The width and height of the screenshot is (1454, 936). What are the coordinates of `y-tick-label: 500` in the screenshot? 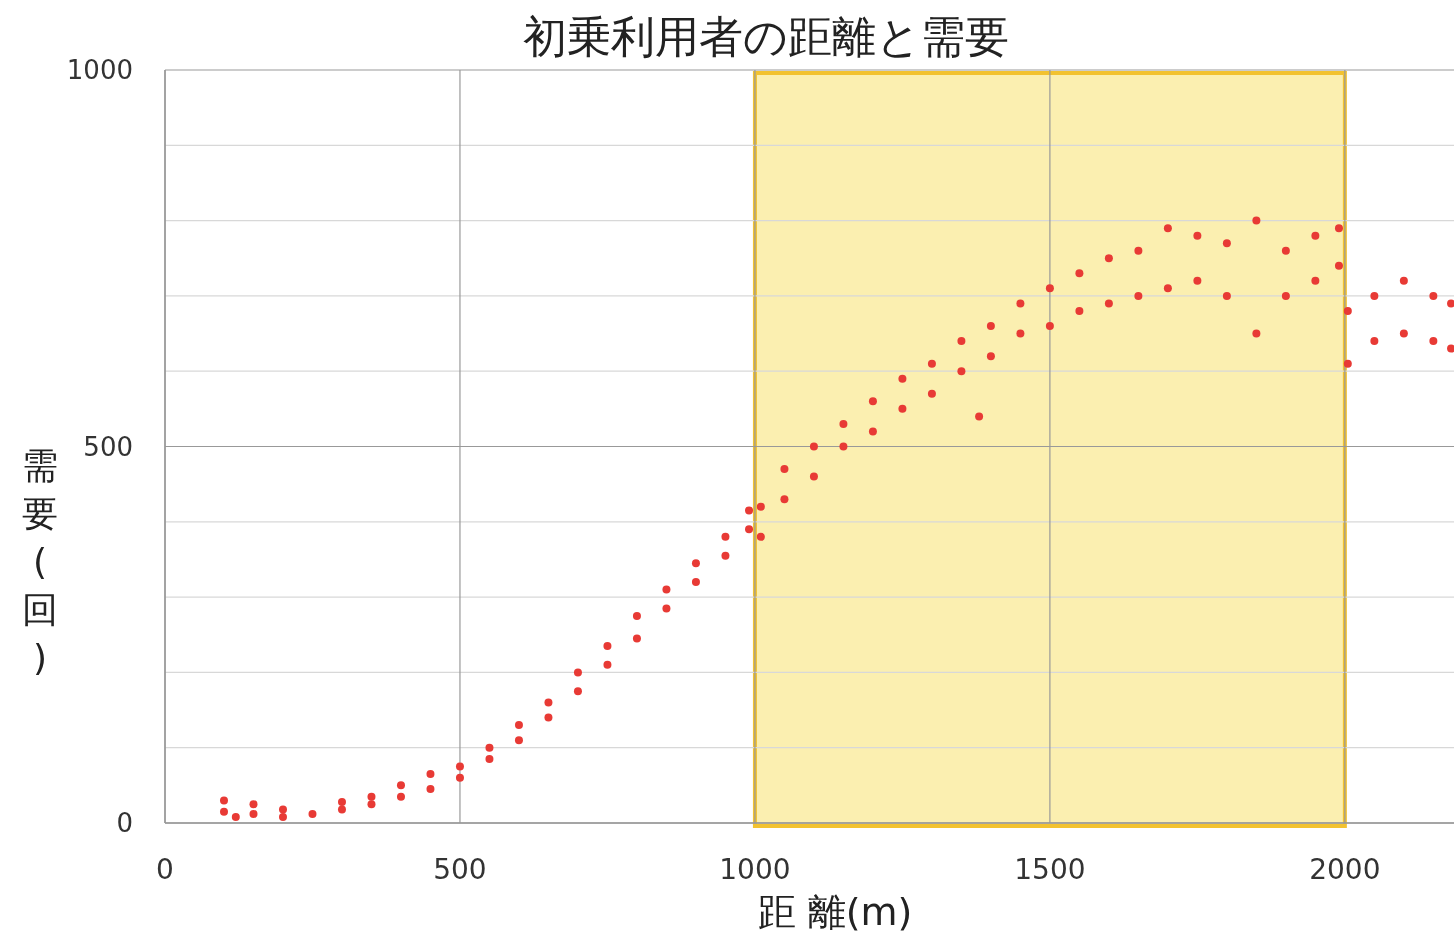 It's located at (108, 446).